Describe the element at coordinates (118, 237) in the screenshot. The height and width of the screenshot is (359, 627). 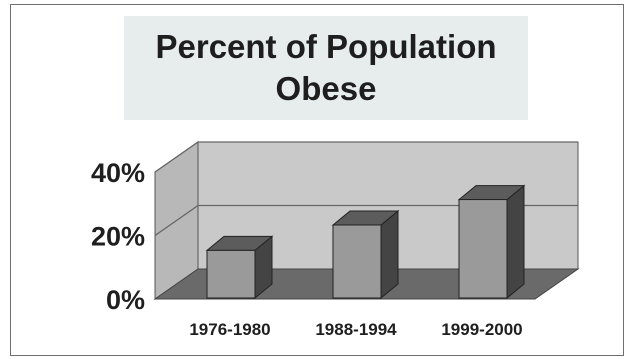
I see `y-tick-label: 20%` at that location.